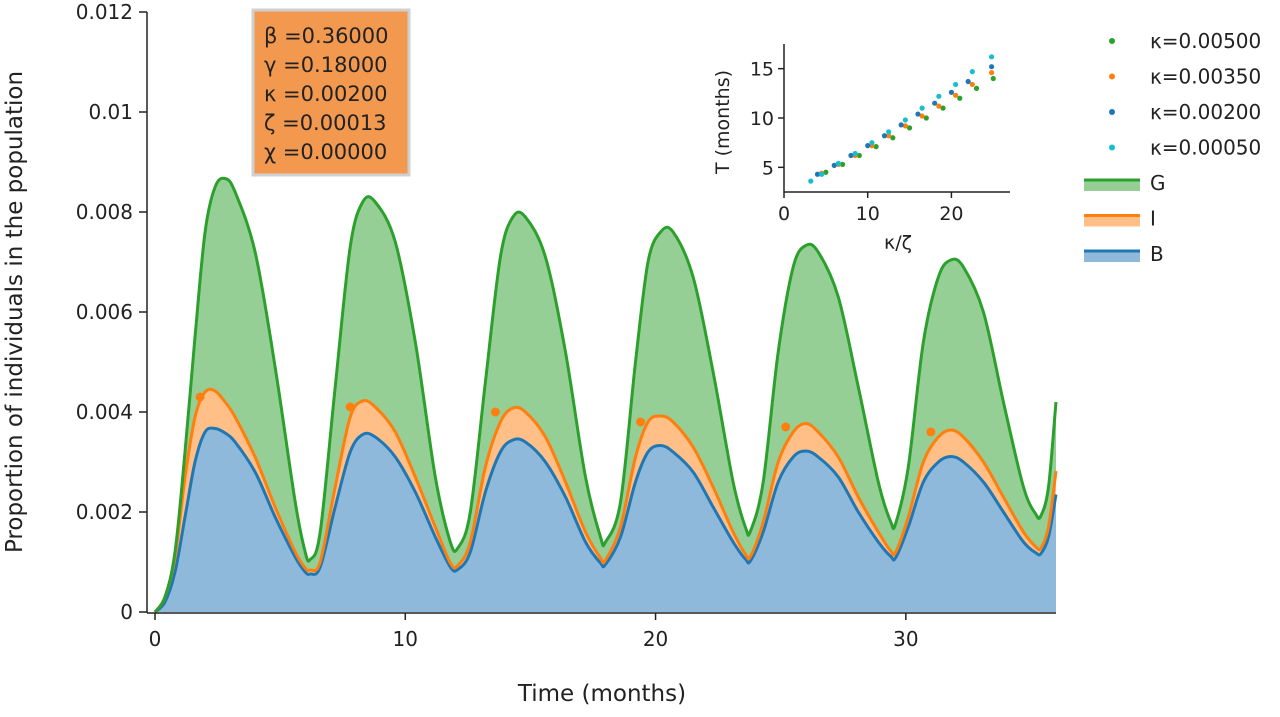 The image size is (1280, 717). I want to click on inset-points, so click(902, 119).